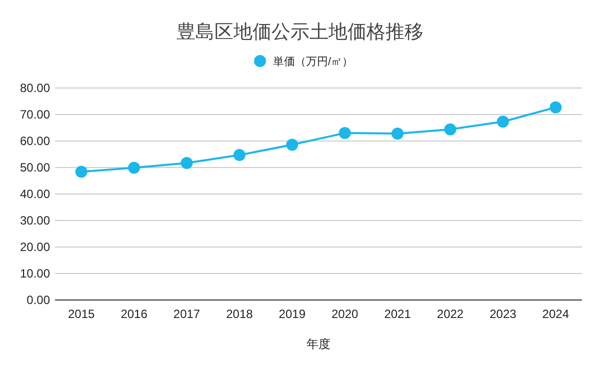 This screenshot has width=600, height=371. What do you see at coordinates (556, 314) in the screenshot?
I see `x-tick-label: 2024` at bounding box center [556, 314].